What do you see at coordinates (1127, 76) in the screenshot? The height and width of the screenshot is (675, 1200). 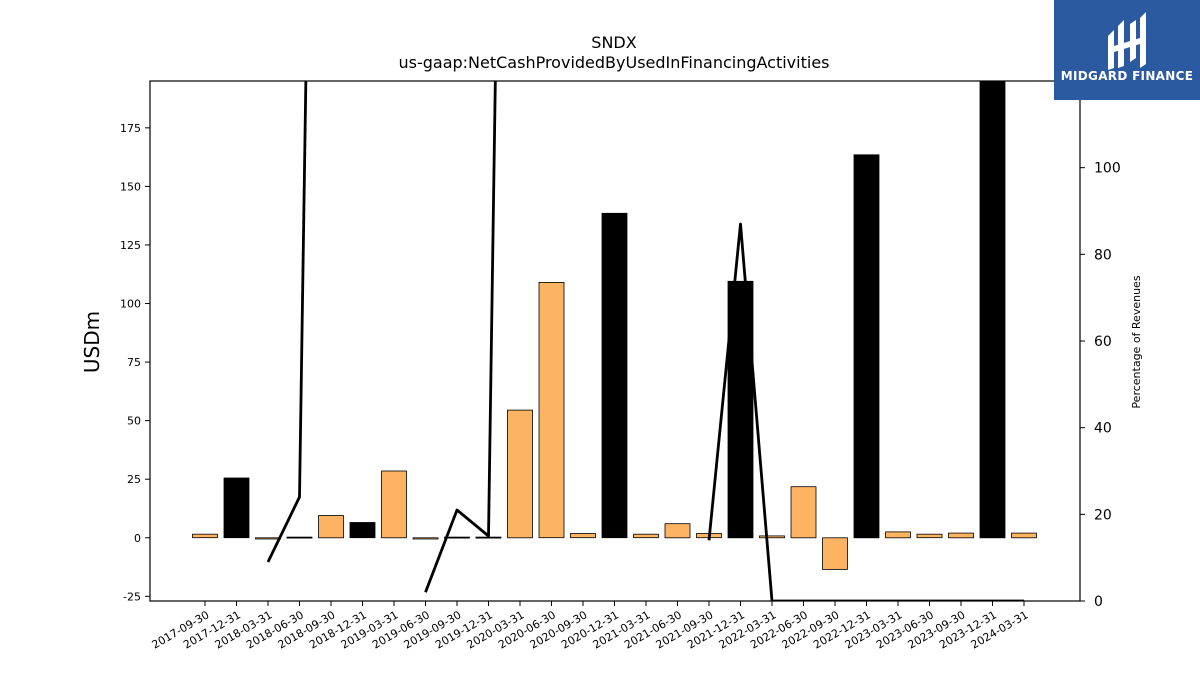 I see `logo-text: MIDGARD FINANCE` at bounding box center [1127, 76].